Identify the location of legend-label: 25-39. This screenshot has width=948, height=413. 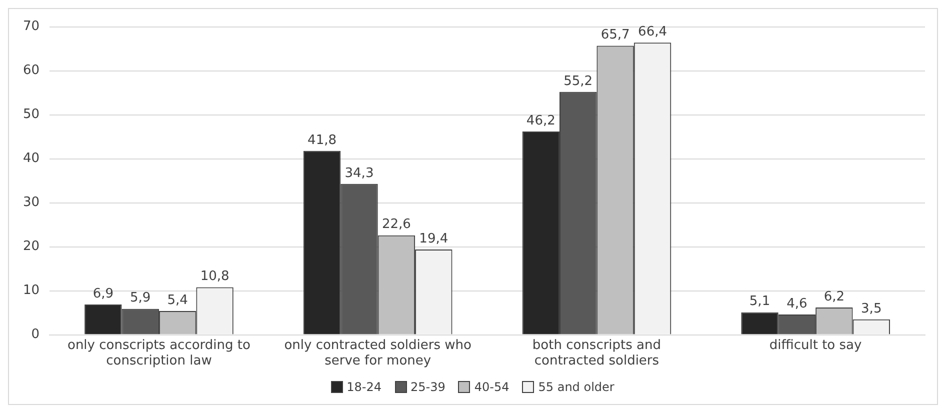
(428, 387).